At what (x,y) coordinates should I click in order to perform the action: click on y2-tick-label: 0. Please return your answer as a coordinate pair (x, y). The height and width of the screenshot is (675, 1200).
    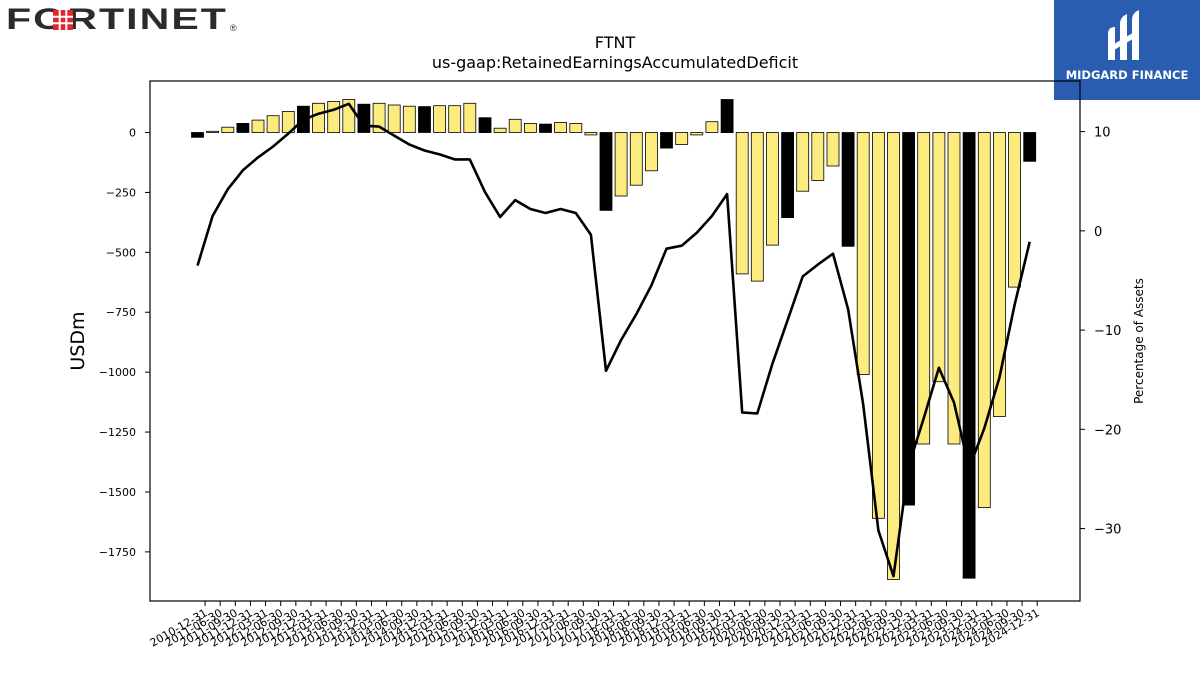
    Looking at the image, I should click on (1098, 232).